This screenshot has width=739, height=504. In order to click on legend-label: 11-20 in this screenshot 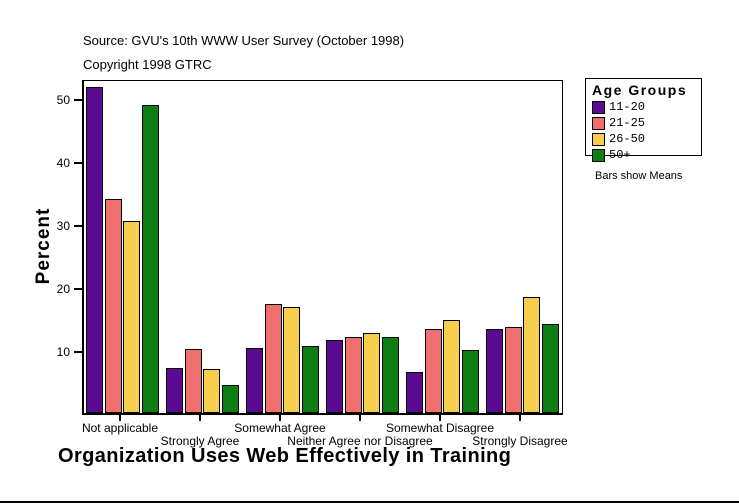, I will do `click(627, 107)`.